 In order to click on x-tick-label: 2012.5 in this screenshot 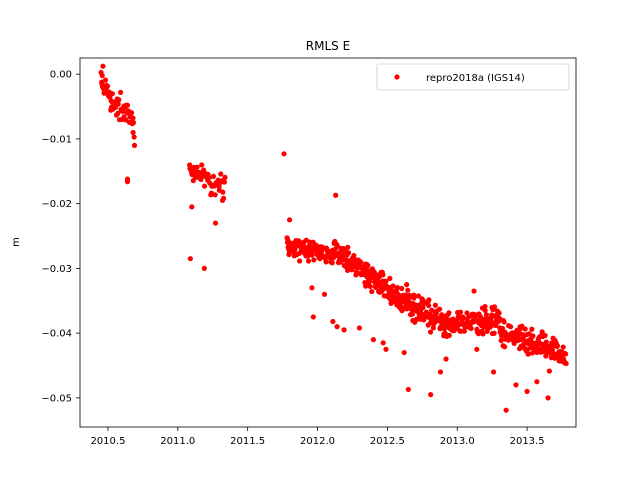, I will do `click(387, 441)`.